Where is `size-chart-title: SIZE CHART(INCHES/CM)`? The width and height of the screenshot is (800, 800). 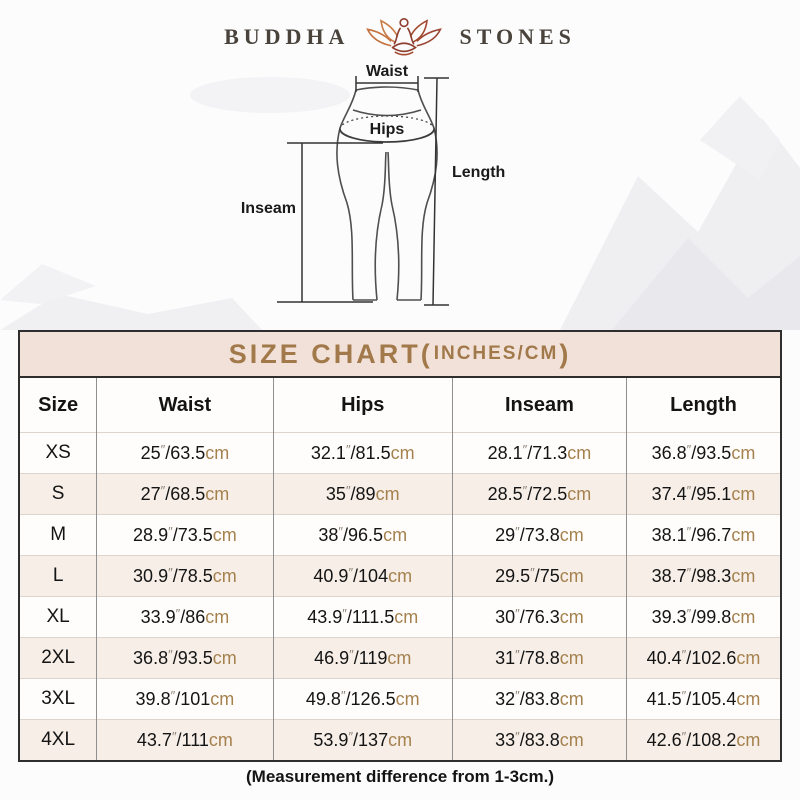
size-chart-title: SIZE CHART(INCHES/CM) is located at coordinates (400, 355).